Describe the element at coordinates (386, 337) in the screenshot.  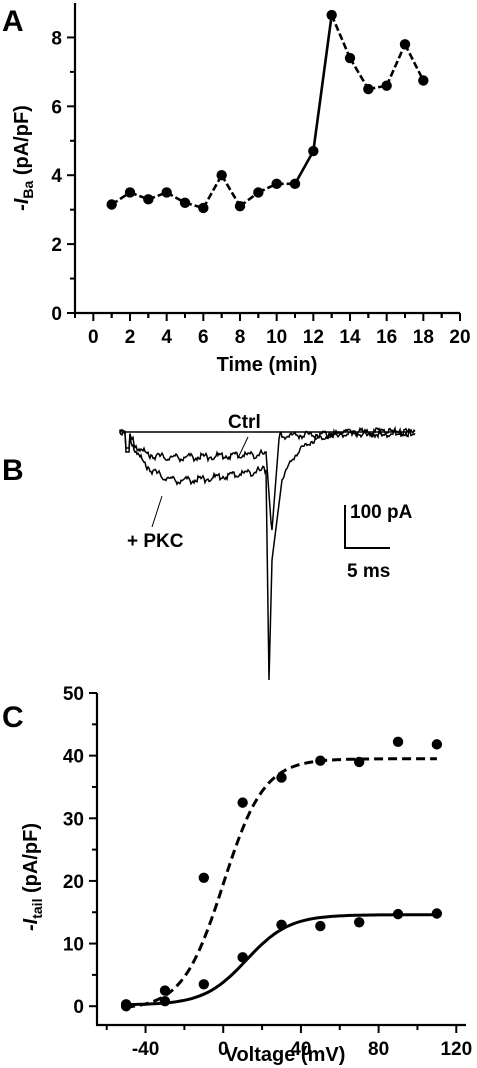
I see `panel-a-x-tick-label: 16` at that location.